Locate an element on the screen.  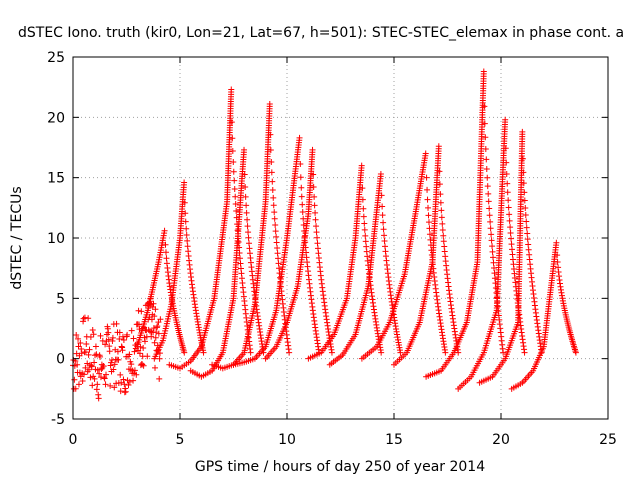
x-tick-label: 0 is located at coordinates (73, 440).